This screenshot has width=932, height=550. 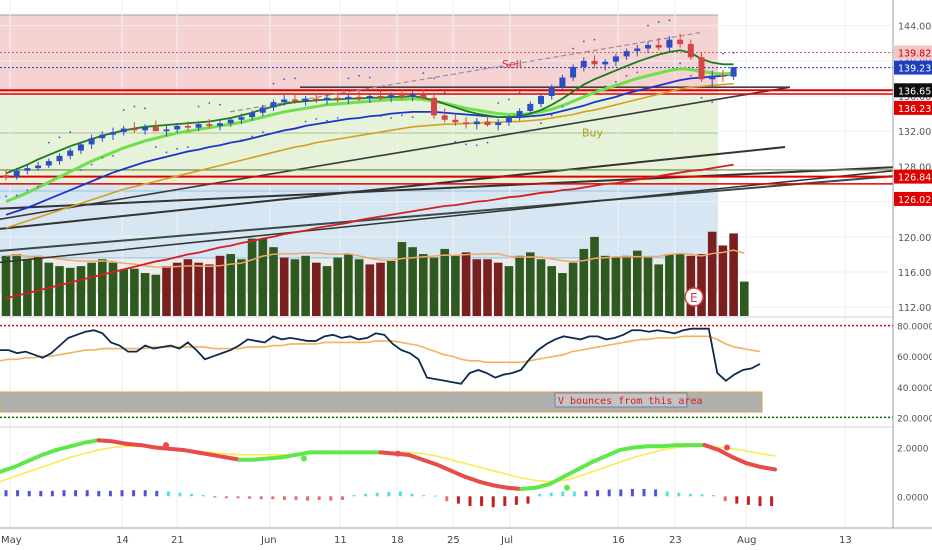 I want to click on x-tick-label: 14, so click(x=122, y=540).